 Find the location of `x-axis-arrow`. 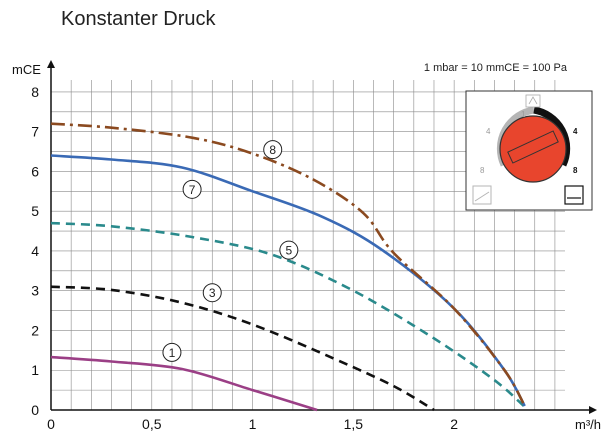

x-axis-arrow is located at coordinates (593, 410).